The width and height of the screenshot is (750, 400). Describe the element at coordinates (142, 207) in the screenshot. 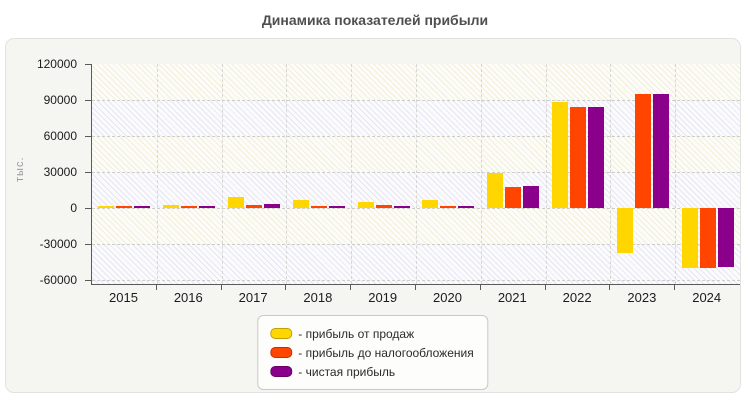

I see `bar-2015-series3` at that location.